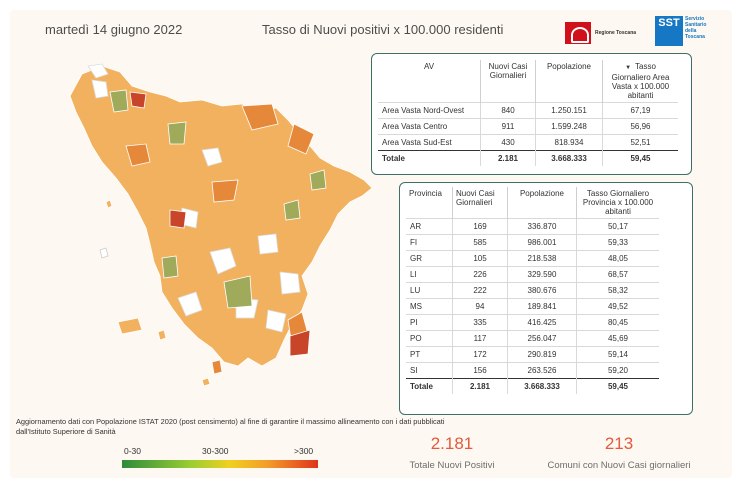 The width and height of the screenshot is (741, 486). I want to click on av-header-name: AV, so click(429, 81).